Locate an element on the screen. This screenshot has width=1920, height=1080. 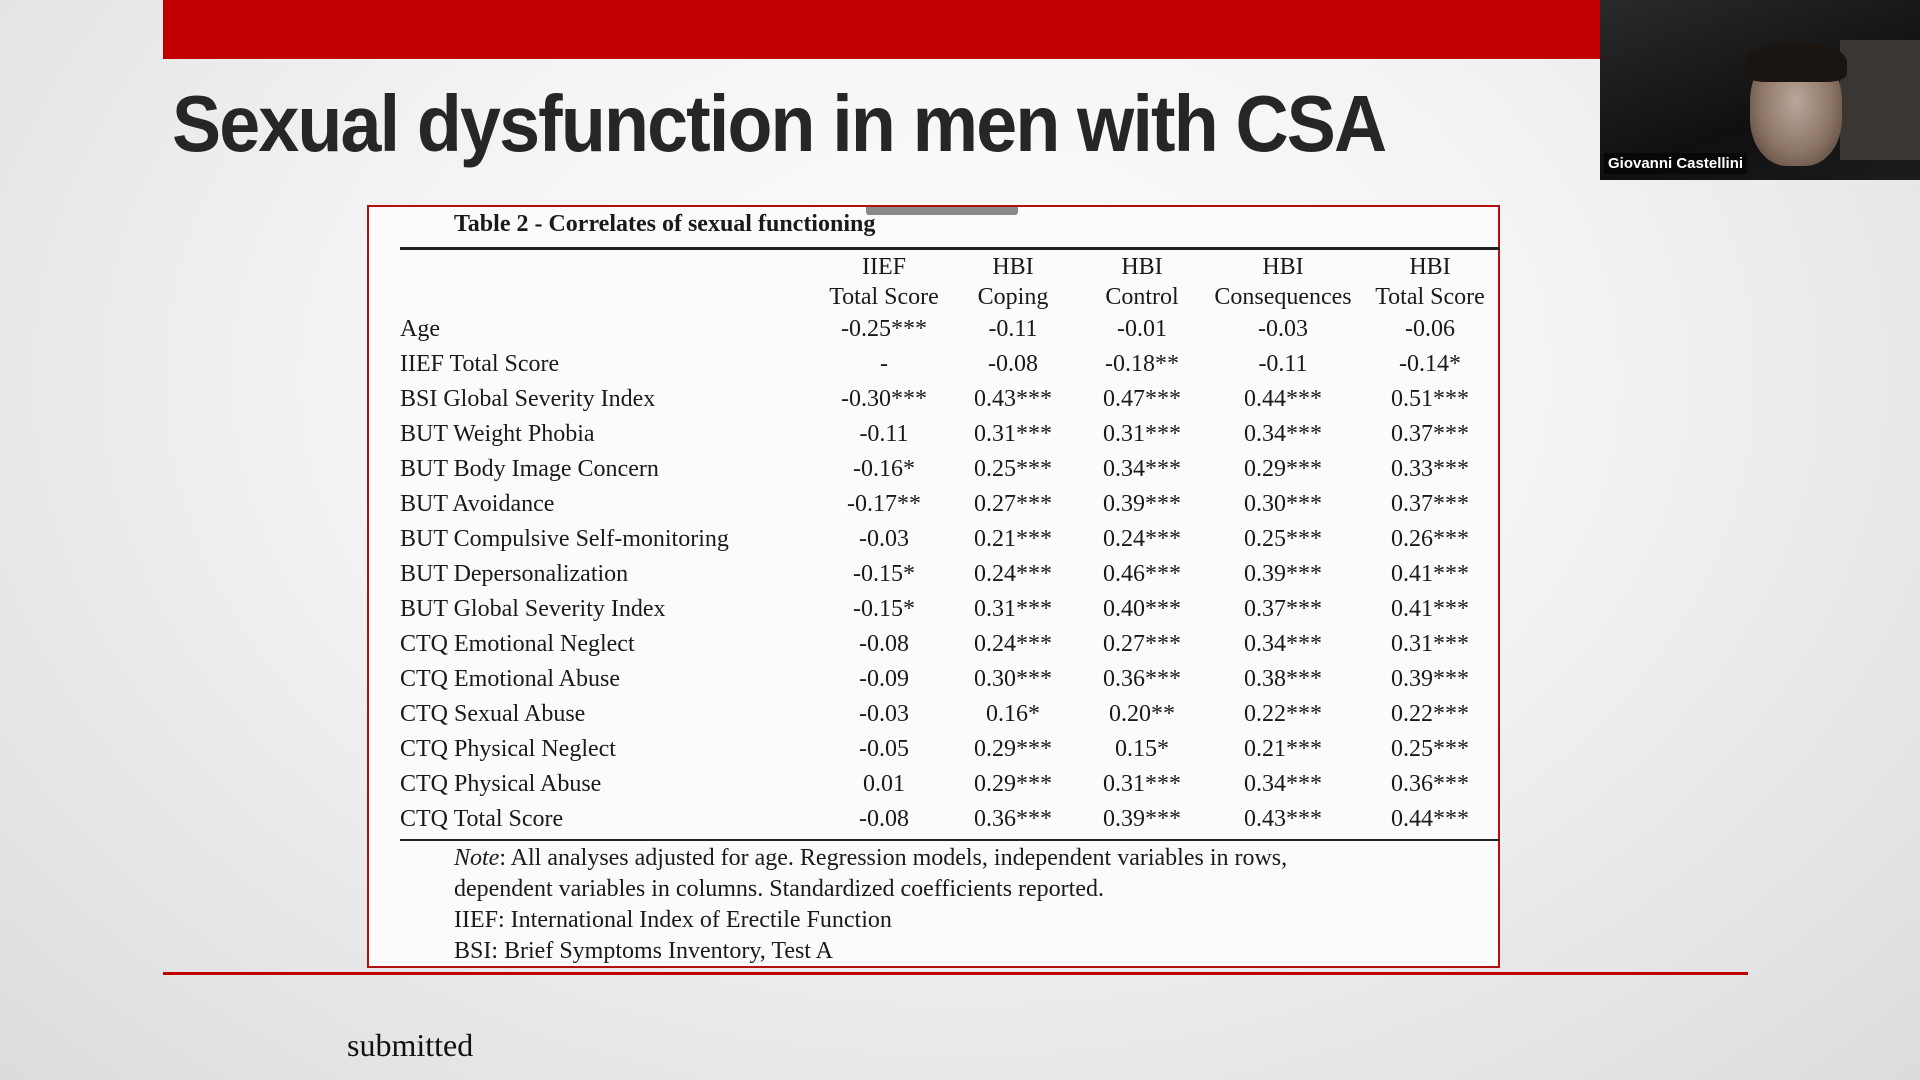
top-accent-bar is located at coordinates (881, 29).